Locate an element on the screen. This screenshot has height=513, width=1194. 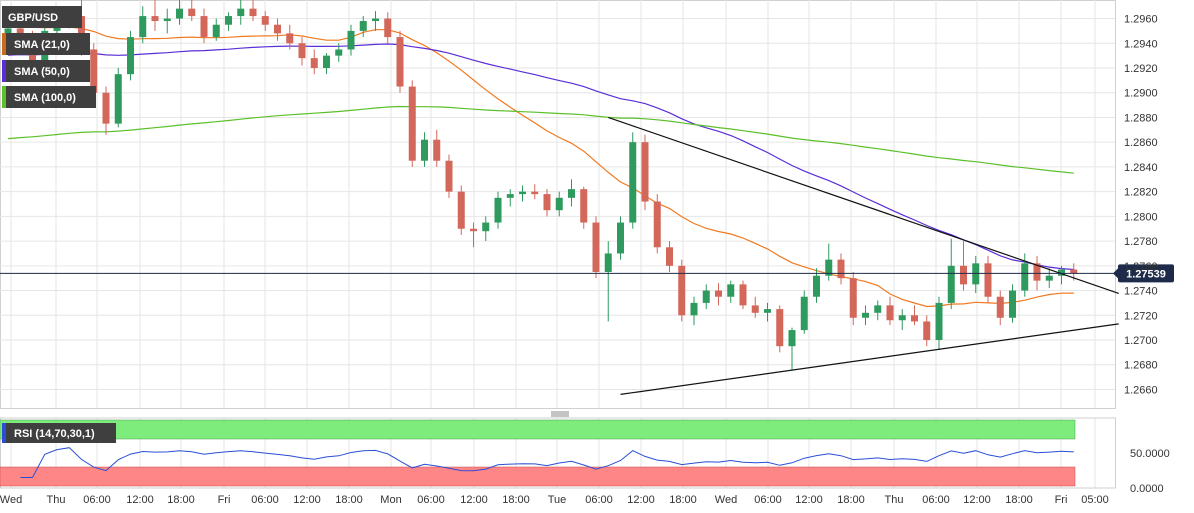
rsi-pane: 50.0000 0.0000 is located at coordinates (585, 456).